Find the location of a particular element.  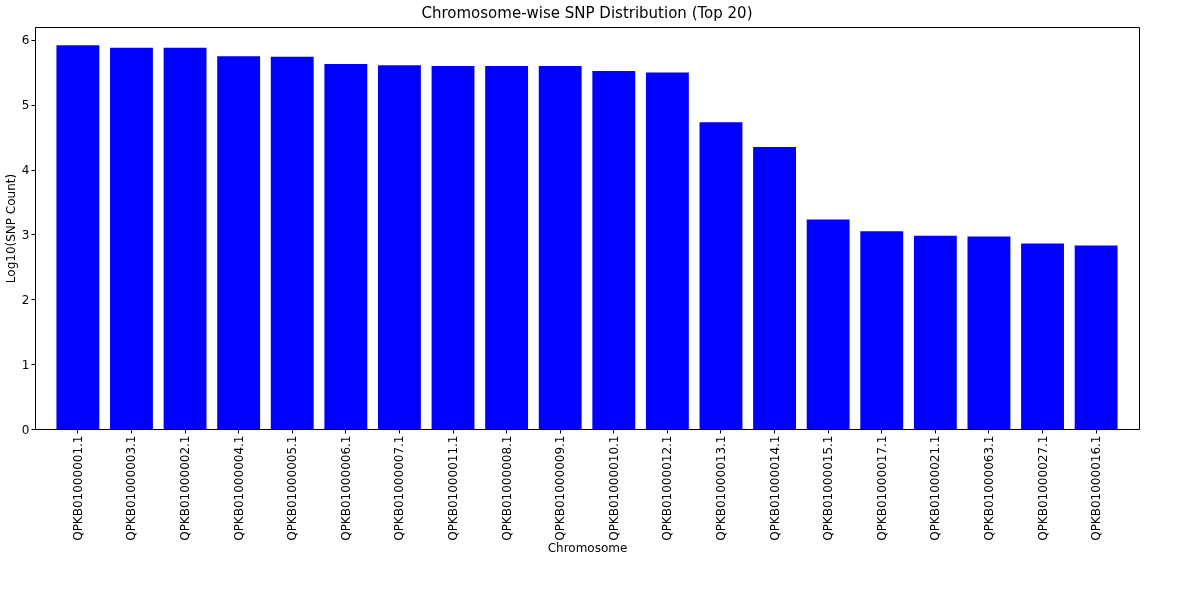

x-tick-label: QPKB01000014.1 is located at coordinates (774, 488).